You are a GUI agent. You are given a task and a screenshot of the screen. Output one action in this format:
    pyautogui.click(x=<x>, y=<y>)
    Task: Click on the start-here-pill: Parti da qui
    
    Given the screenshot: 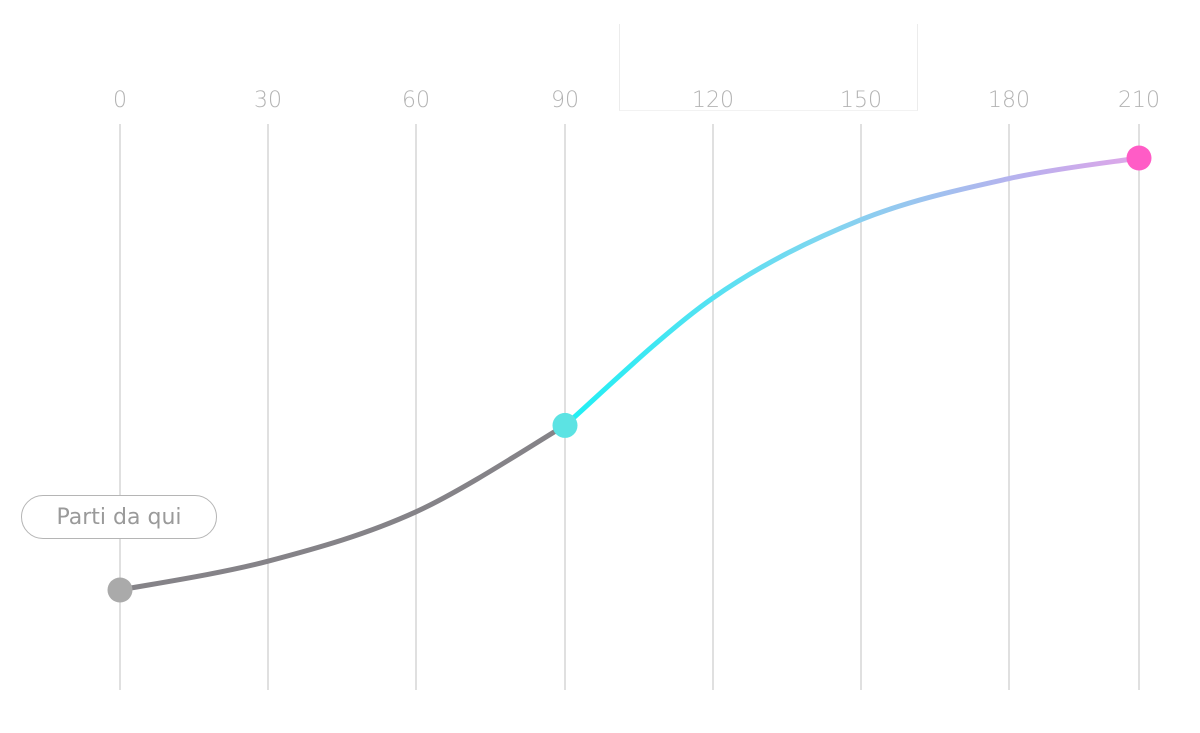 What is the action you would take?
    pyautogui.click(x=119, y=517)
    